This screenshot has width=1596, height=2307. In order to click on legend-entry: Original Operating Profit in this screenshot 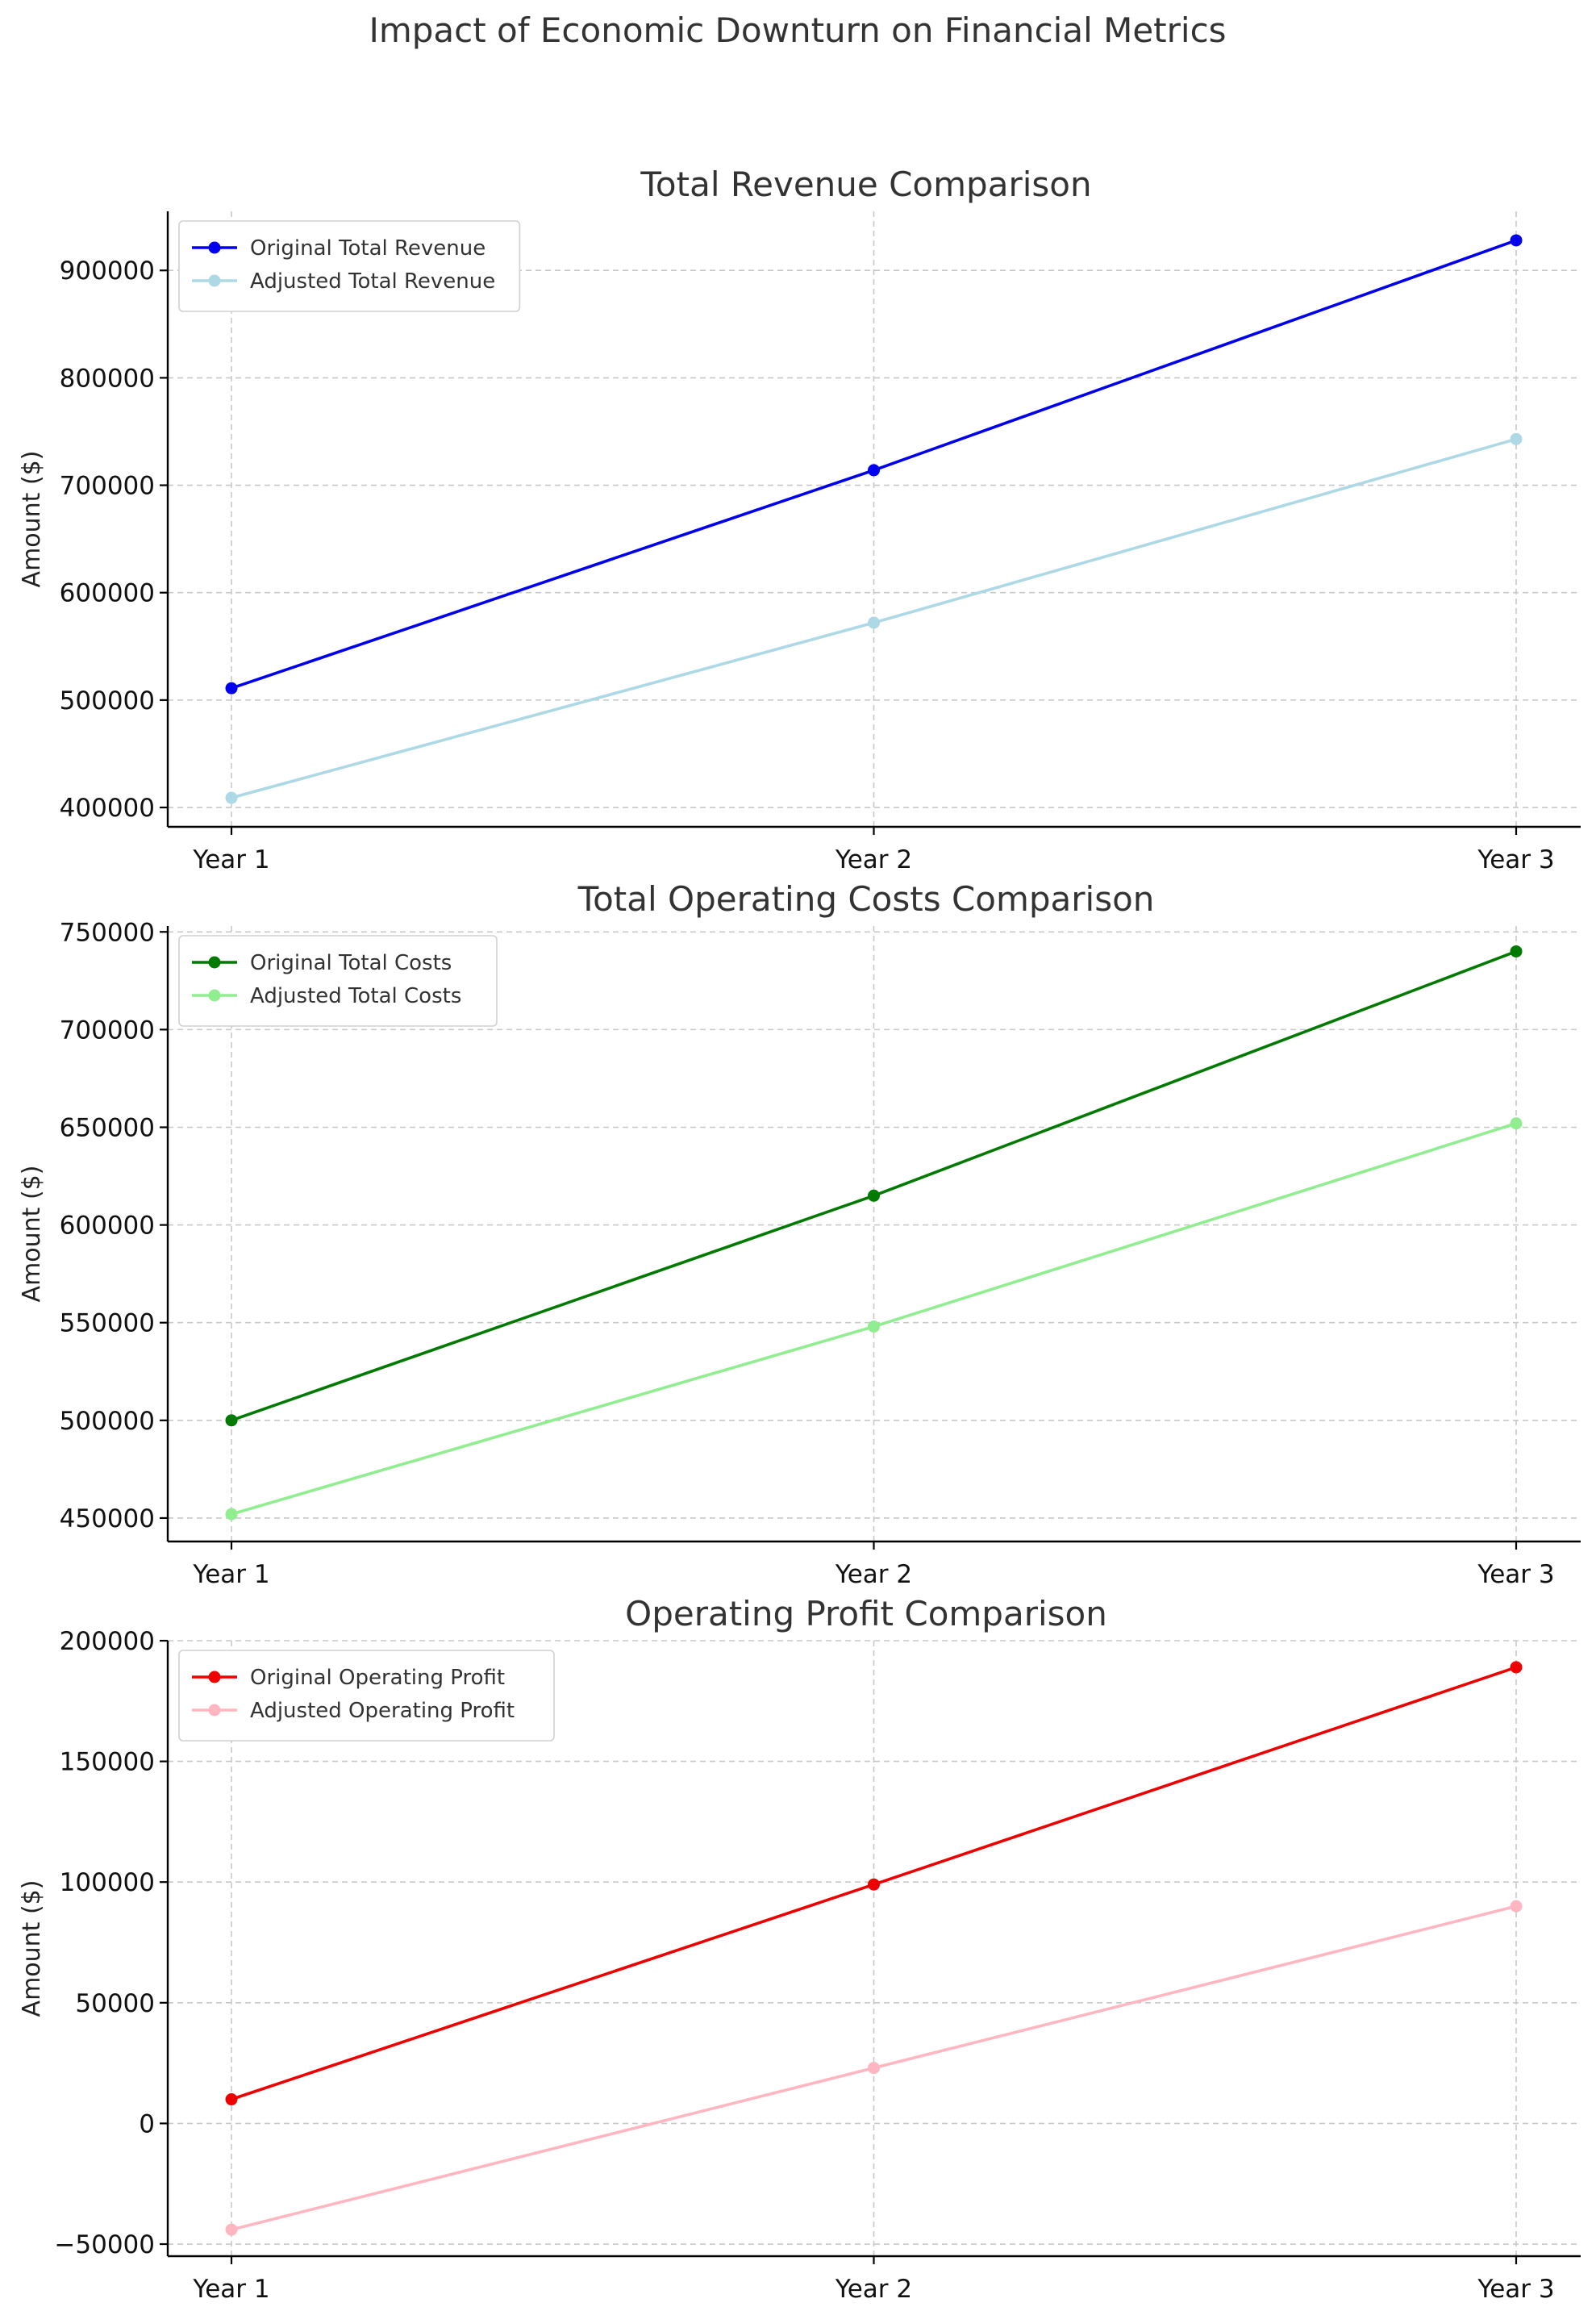, I will do `click(349, 1678)`.